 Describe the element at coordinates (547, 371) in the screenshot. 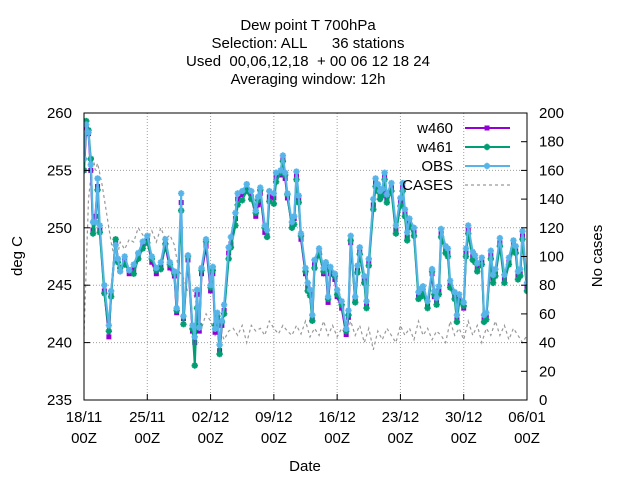

I see `y2-tick-label: 20` at that location.